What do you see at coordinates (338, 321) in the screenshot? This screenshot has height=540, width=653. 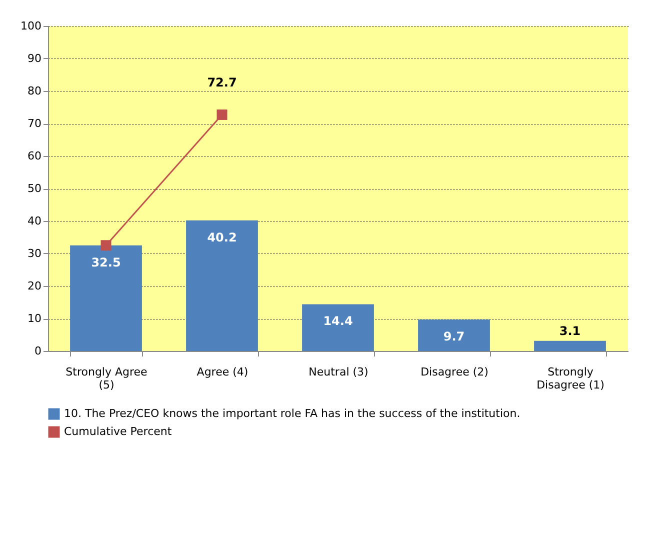 I see `data-label: 14.4` at bounding box center [338, 321].